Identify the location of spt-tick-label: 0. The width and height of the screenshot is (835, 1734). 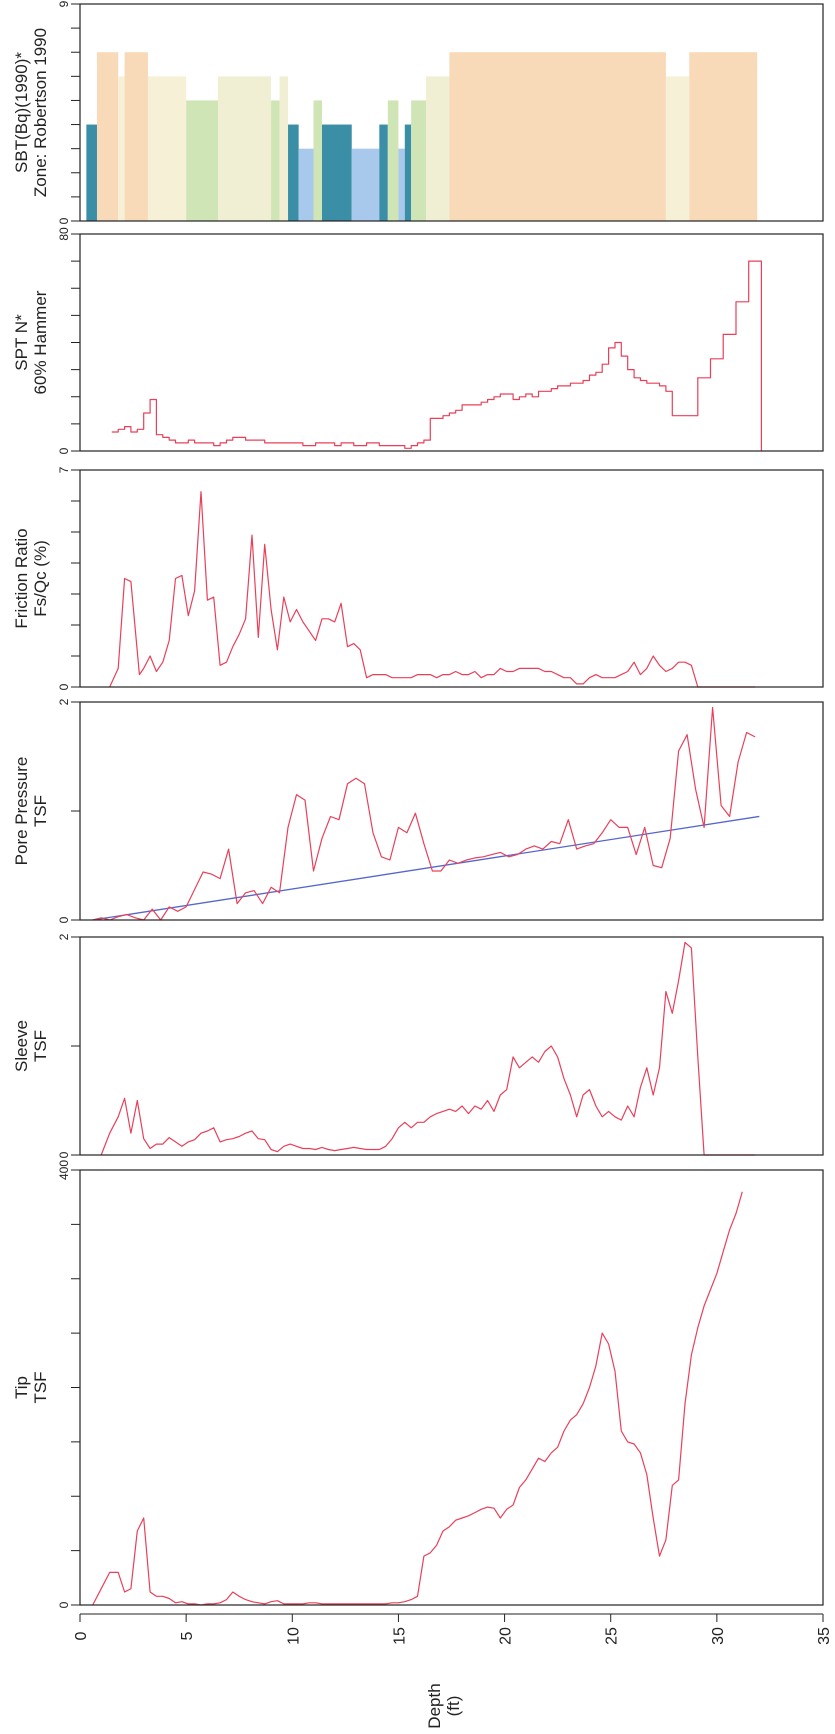
(64, 450).